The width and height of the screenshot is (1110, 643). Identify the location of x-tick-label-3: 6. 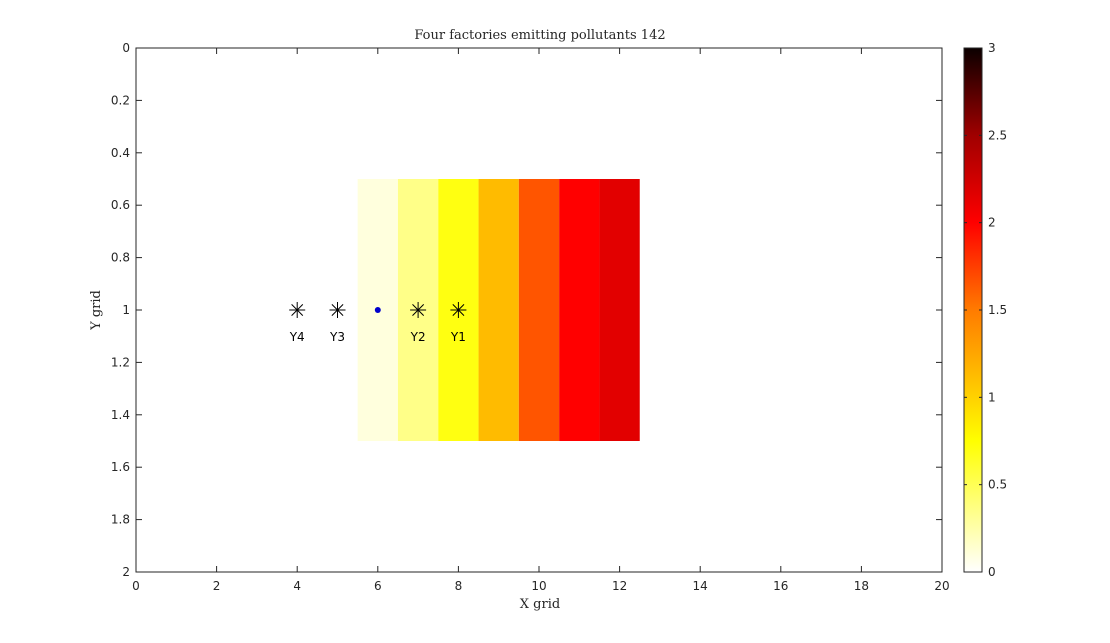
(378, 586).